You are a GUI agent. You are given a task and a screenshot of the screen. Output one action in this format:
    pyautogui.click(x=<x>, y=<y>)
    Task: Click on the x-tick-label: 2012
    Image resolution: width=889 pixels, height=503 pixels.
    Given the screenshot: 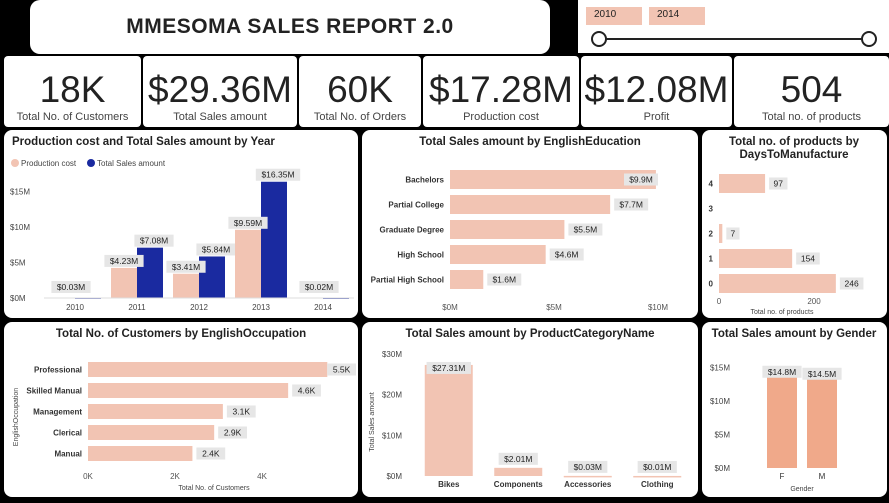 What is the action you would take?
    pyautogui.click(x=199, y=307)
    